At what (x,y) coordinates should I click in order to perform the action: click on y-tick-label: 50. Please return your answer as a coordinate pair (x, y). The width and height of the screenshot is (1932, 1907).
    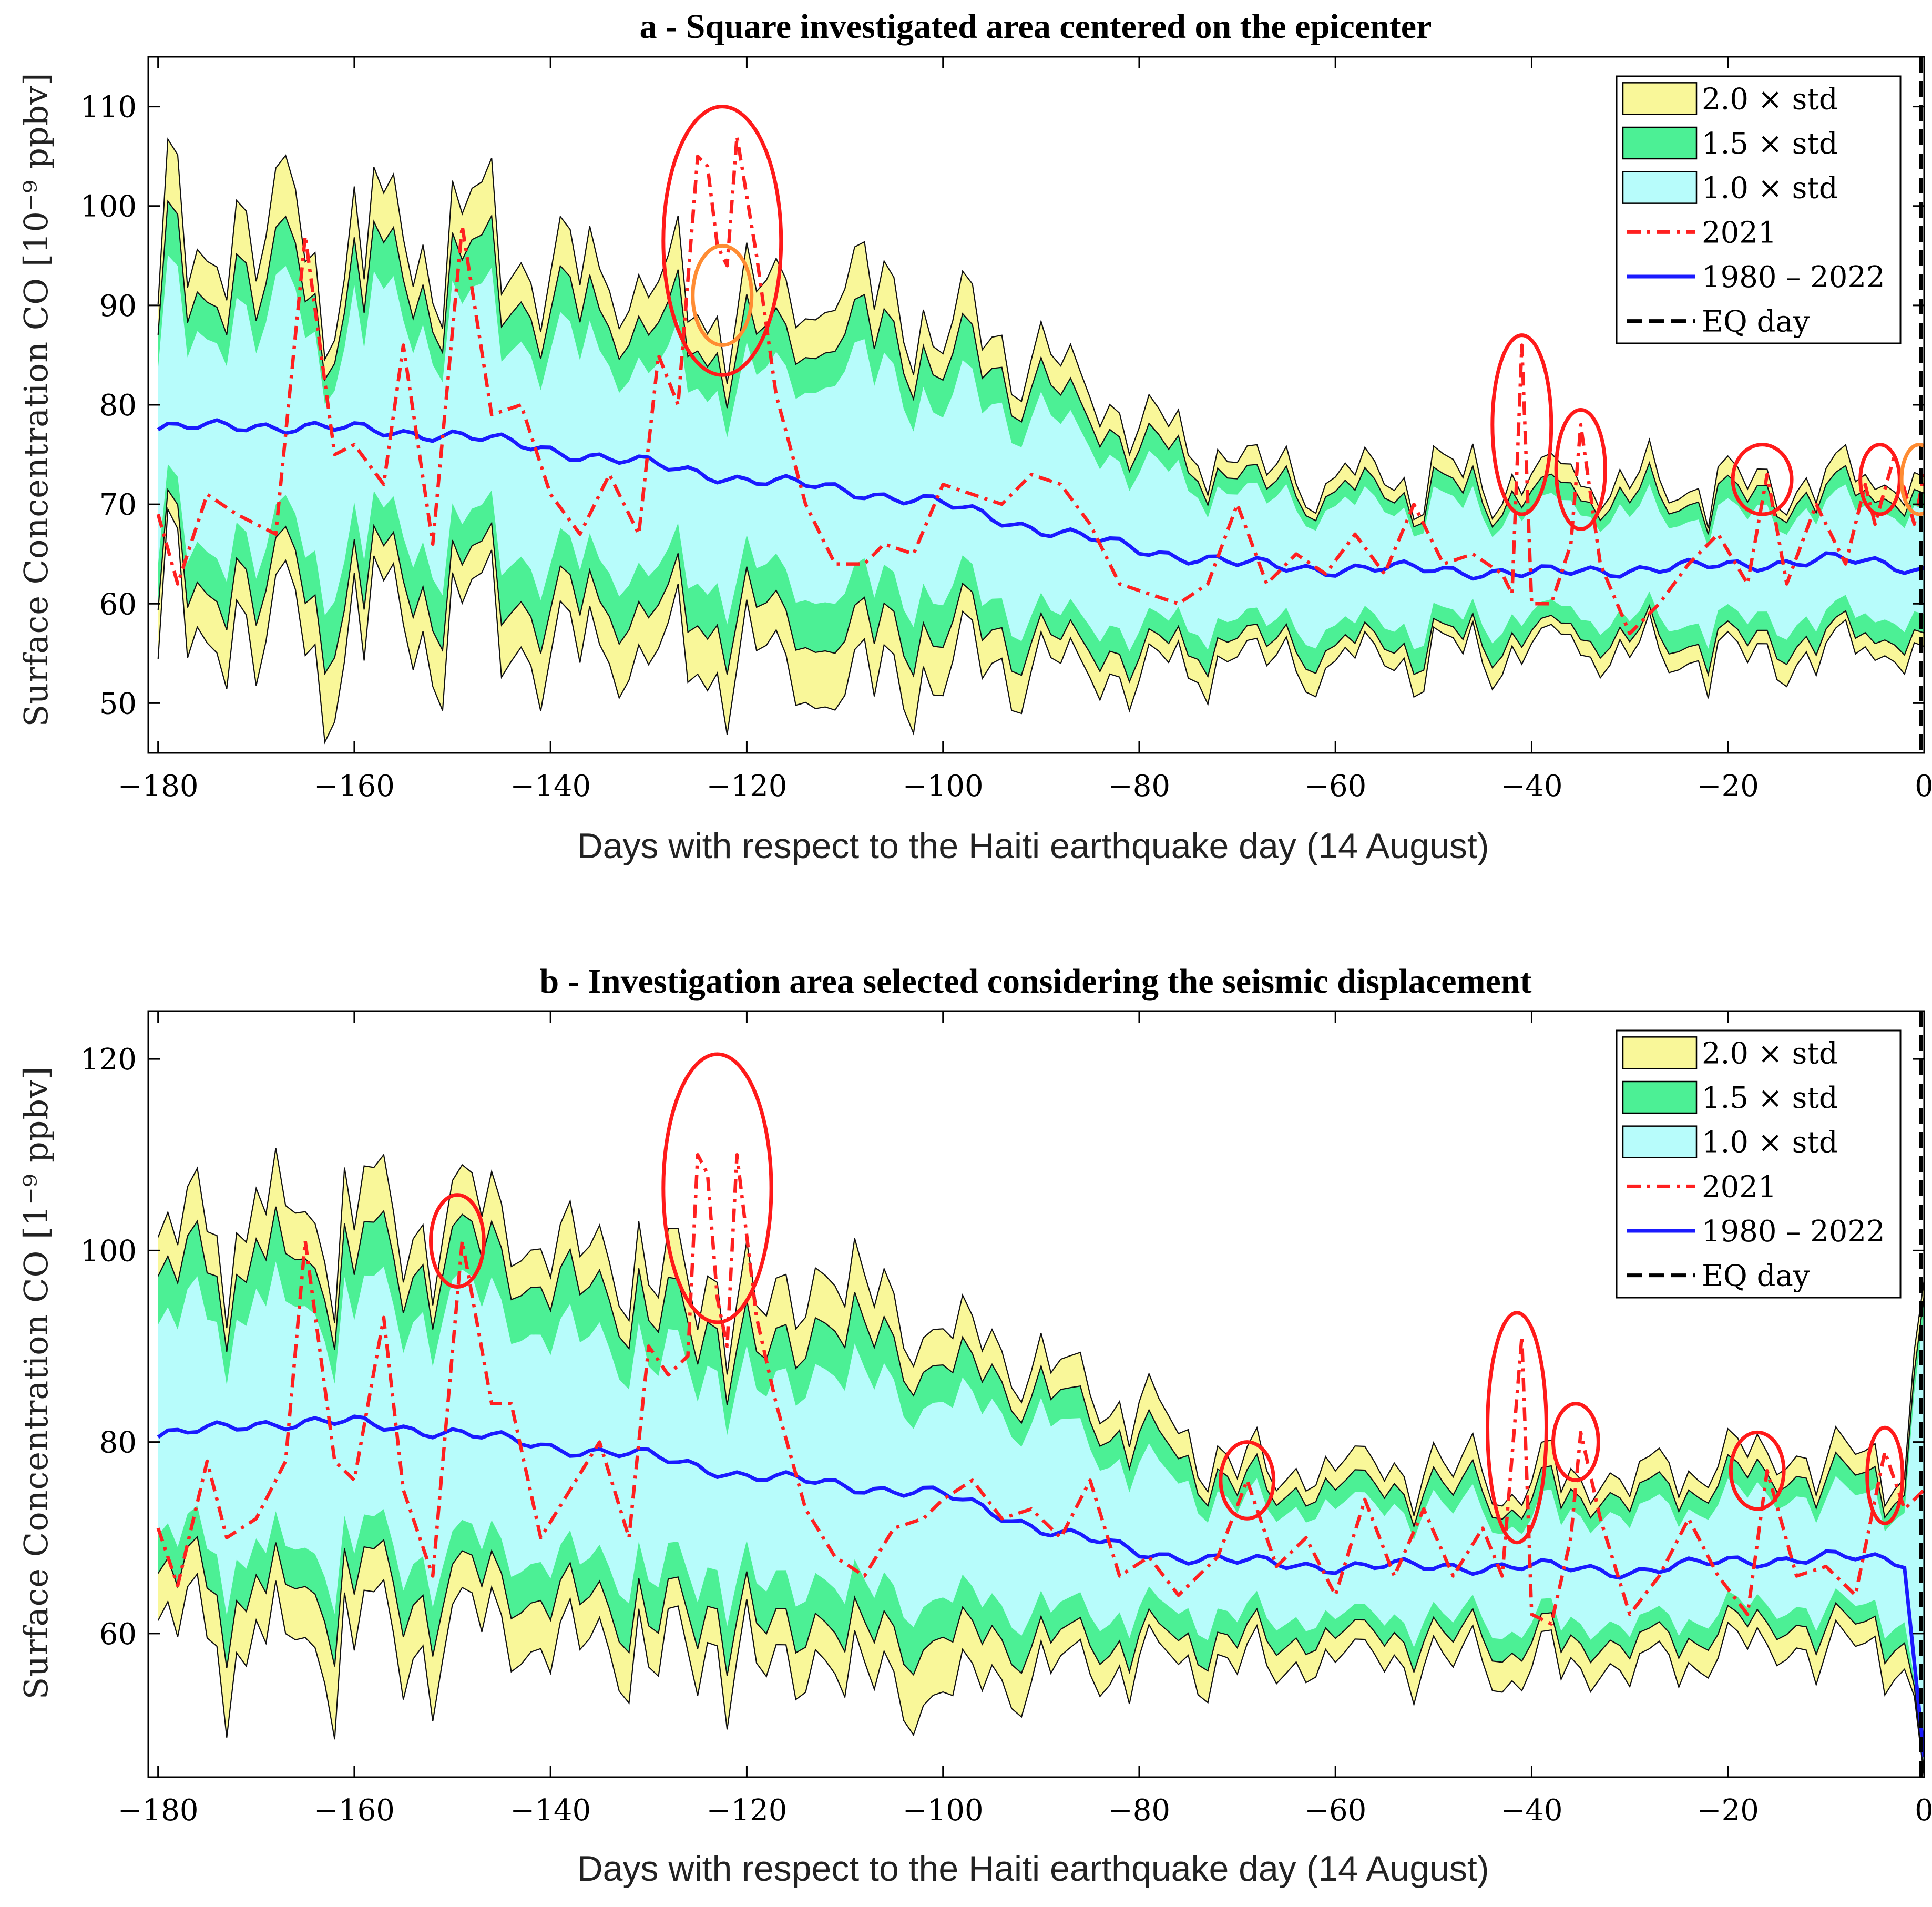
    Looking at the image, I should click on (118, 704).